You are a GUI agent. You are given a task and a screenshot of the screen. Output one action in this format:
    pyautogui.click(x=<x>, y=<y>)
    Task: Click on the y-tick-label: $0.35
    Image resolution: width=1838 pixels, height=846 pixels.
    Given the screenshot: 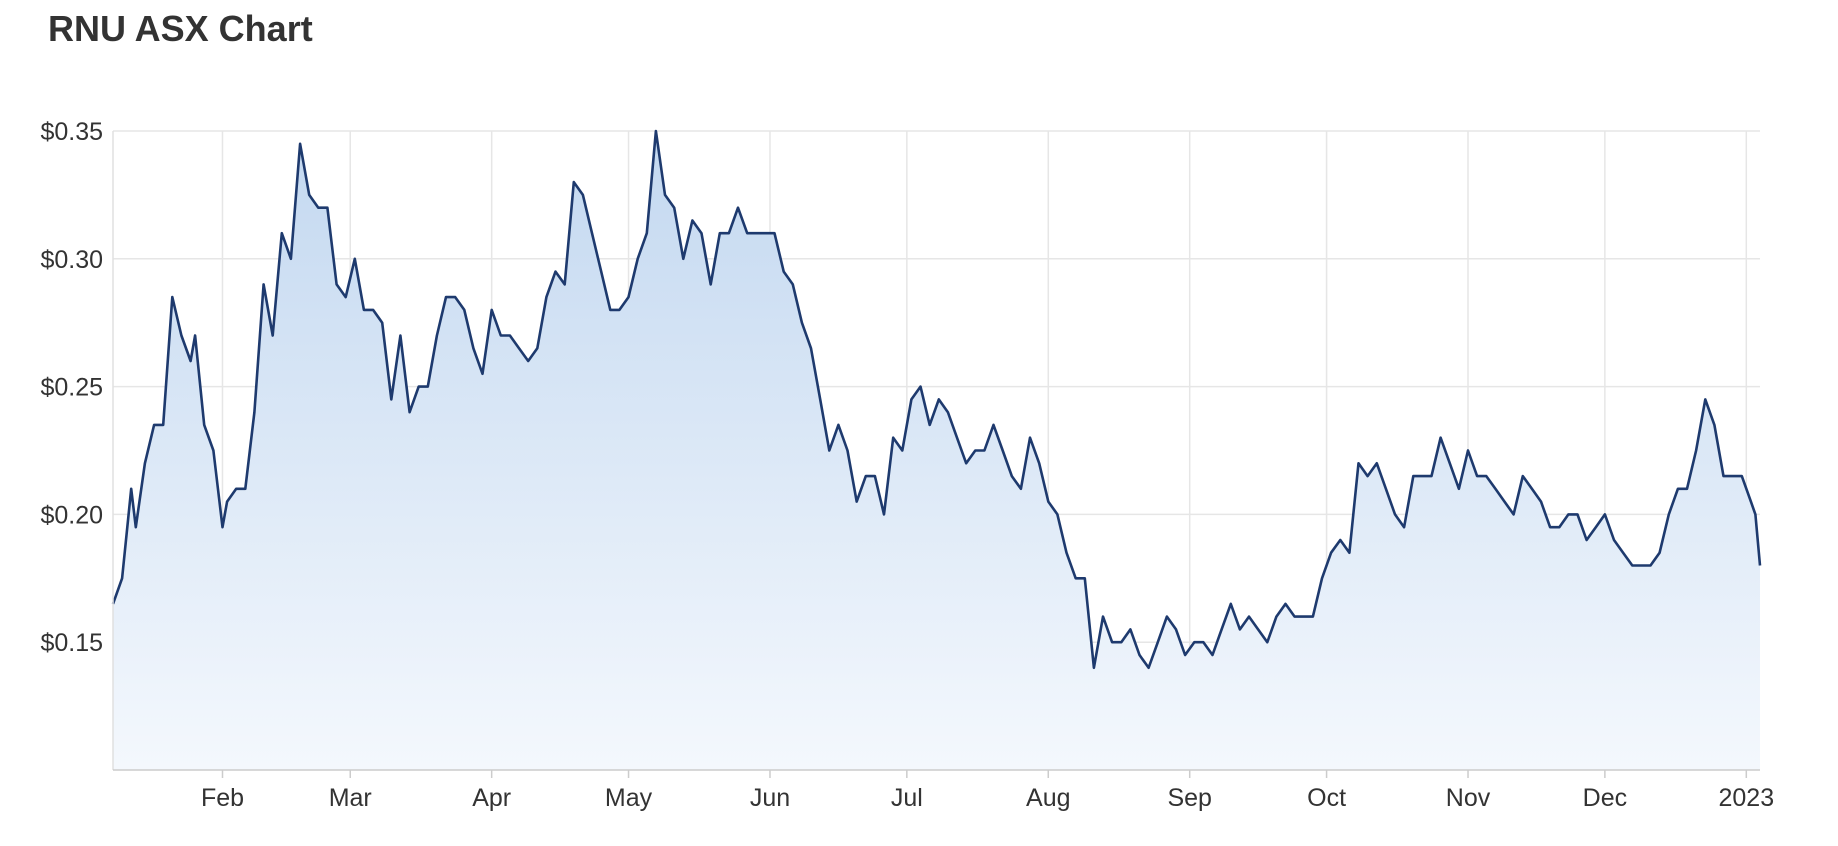 What is the action you would take?
    pyautogui.click(x=71, y=132)
    